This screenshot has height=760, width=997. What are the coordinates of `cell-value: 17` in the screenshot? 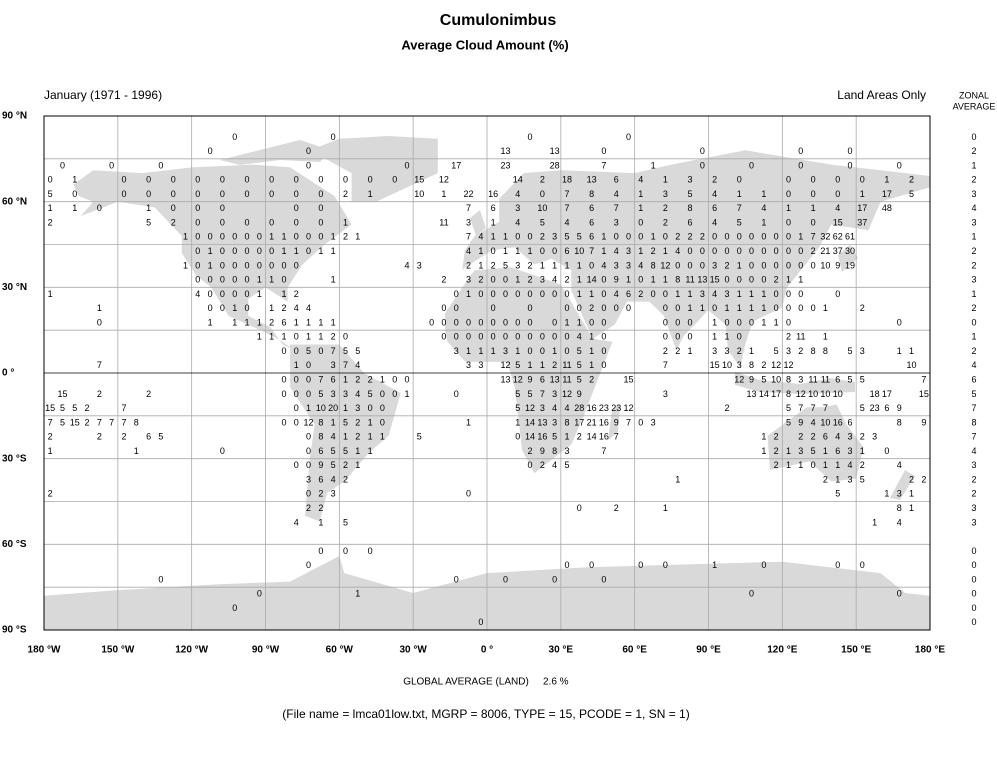 It's located at (579, 422).